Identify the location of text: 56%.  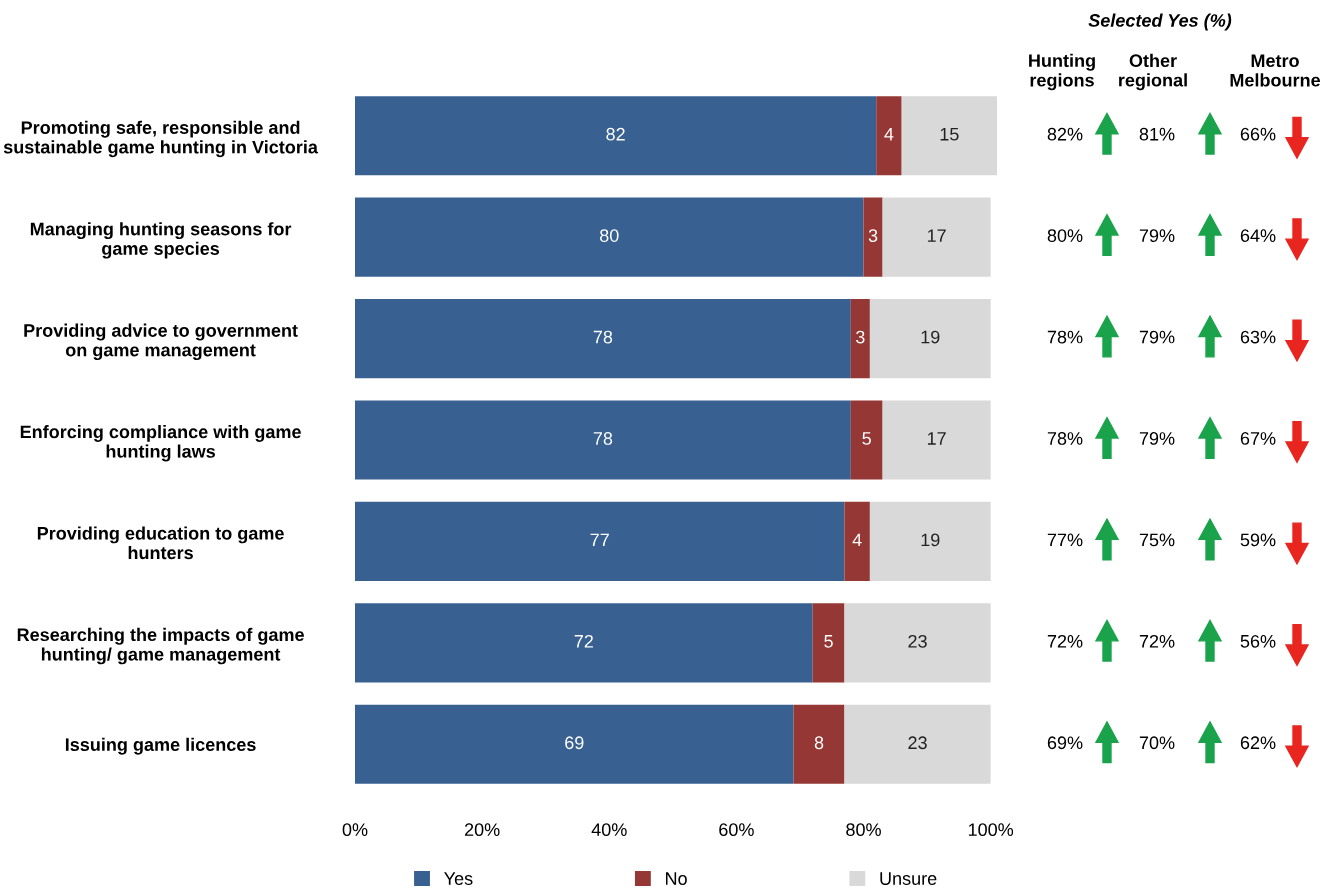
(1258, 641).